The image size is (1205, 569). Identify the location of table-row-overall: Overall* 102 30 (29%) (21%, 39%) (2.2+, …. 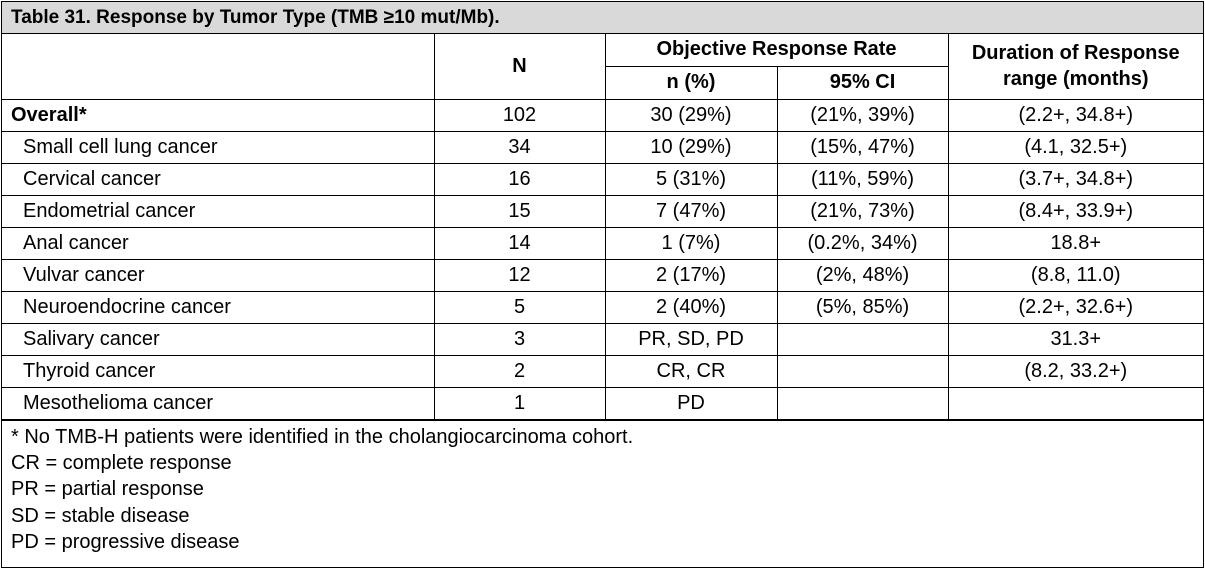
(602, 115).